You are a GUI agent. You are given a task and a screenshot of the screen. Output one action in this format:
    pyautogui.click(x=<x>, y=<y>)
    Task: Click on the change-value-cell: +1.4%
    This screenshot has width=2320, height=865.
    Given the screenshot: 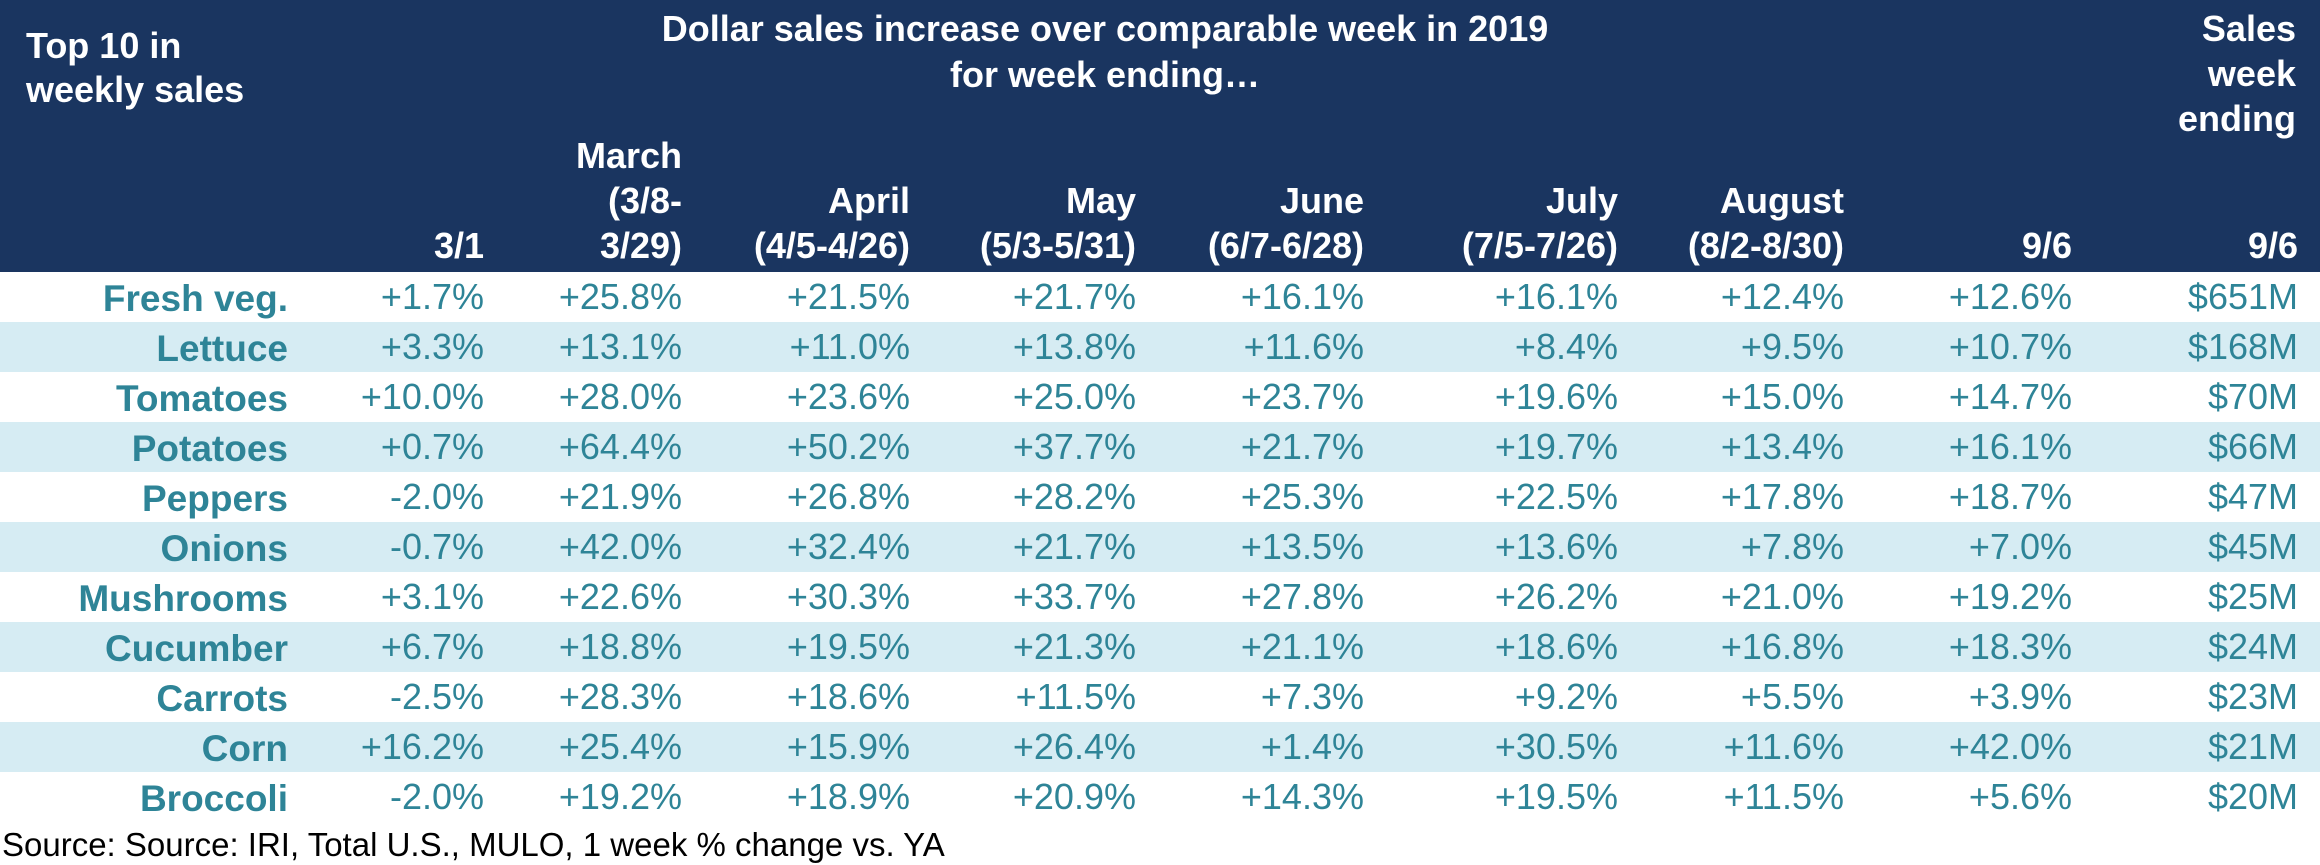 What is the action you would take?
    pyautogui.click(x=1312, y=746)
    